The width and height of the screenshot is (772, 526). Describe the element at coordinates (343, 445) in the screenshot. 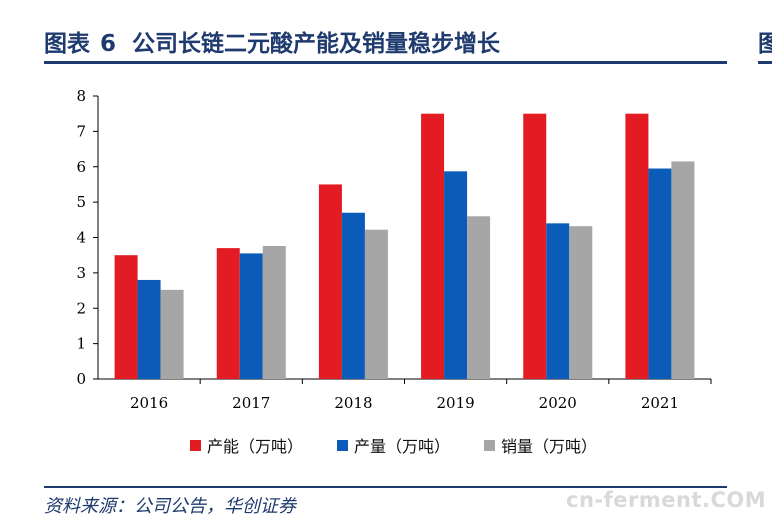

I see `legend-swatch-output` at that location.